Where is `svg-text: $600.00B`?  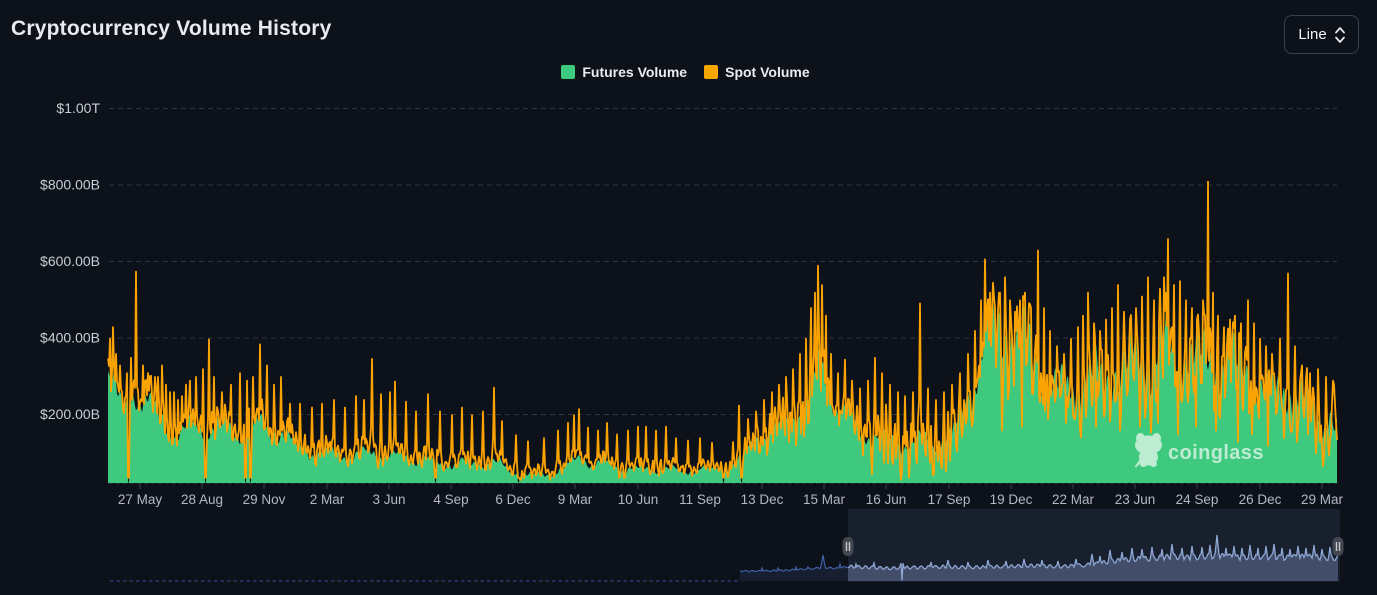 svg-text: $600.00B is located at coordinates (70, 261).